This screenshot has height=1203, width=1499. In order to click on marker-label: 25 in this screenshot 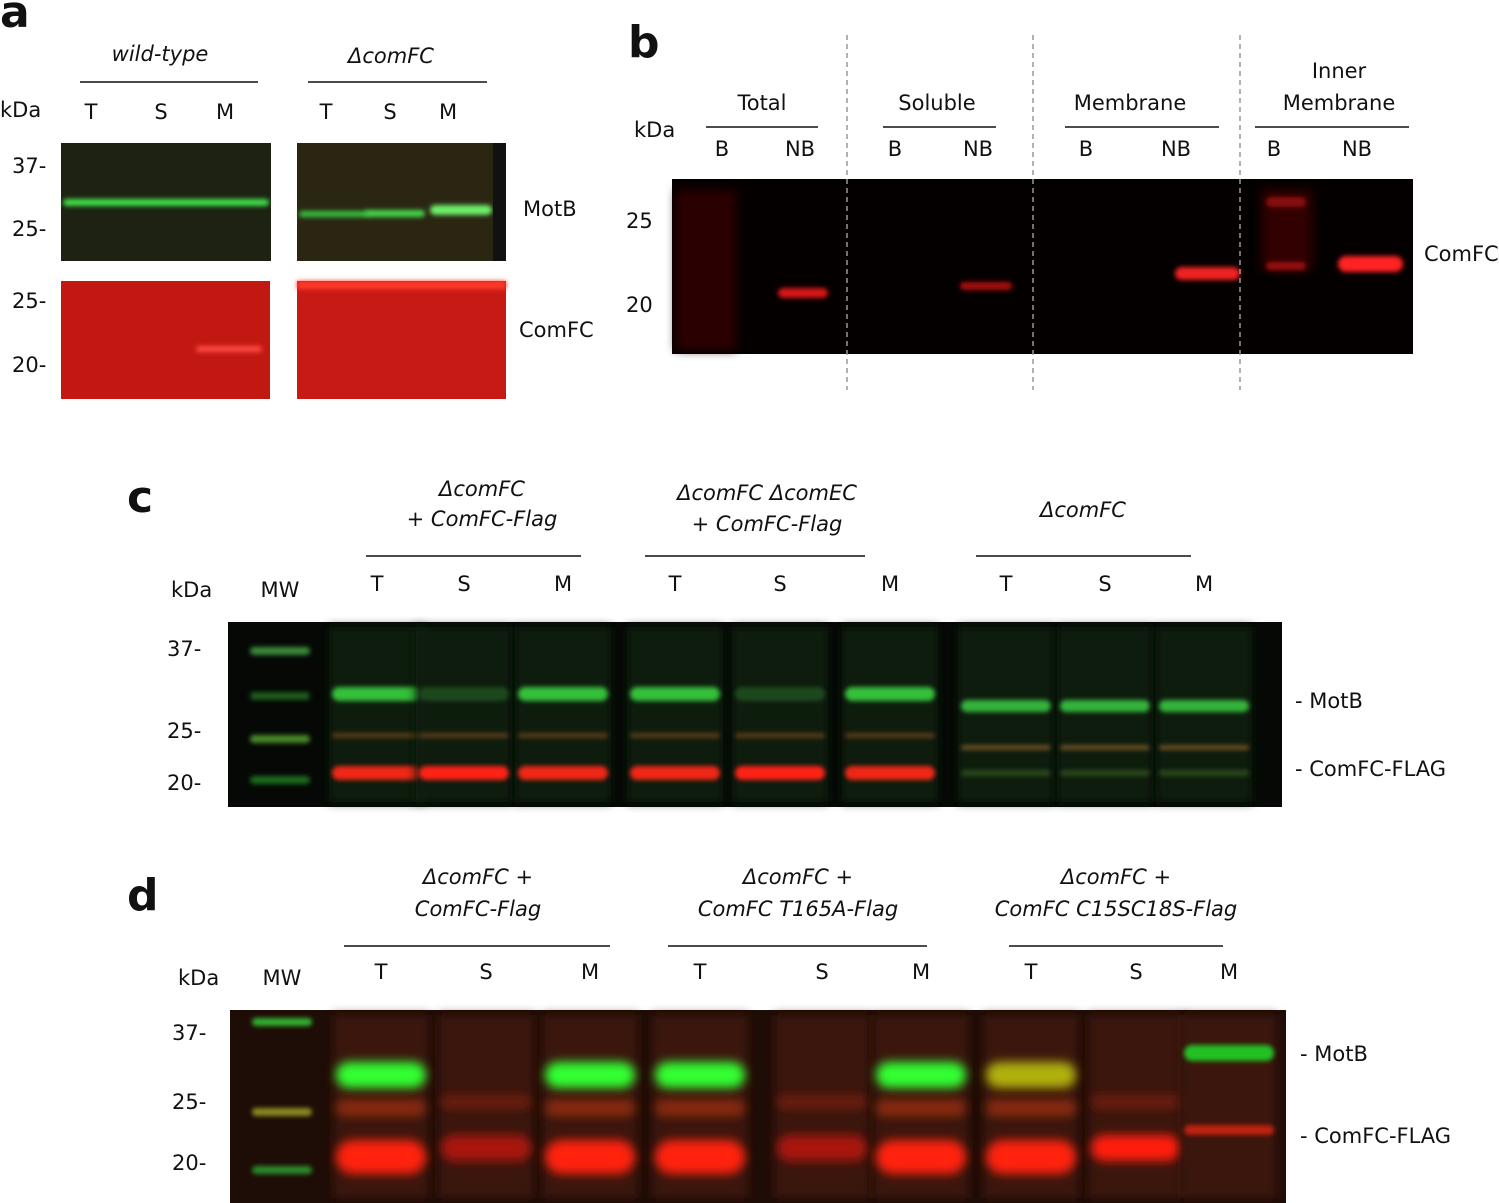, I will do `click(639, 221)`.